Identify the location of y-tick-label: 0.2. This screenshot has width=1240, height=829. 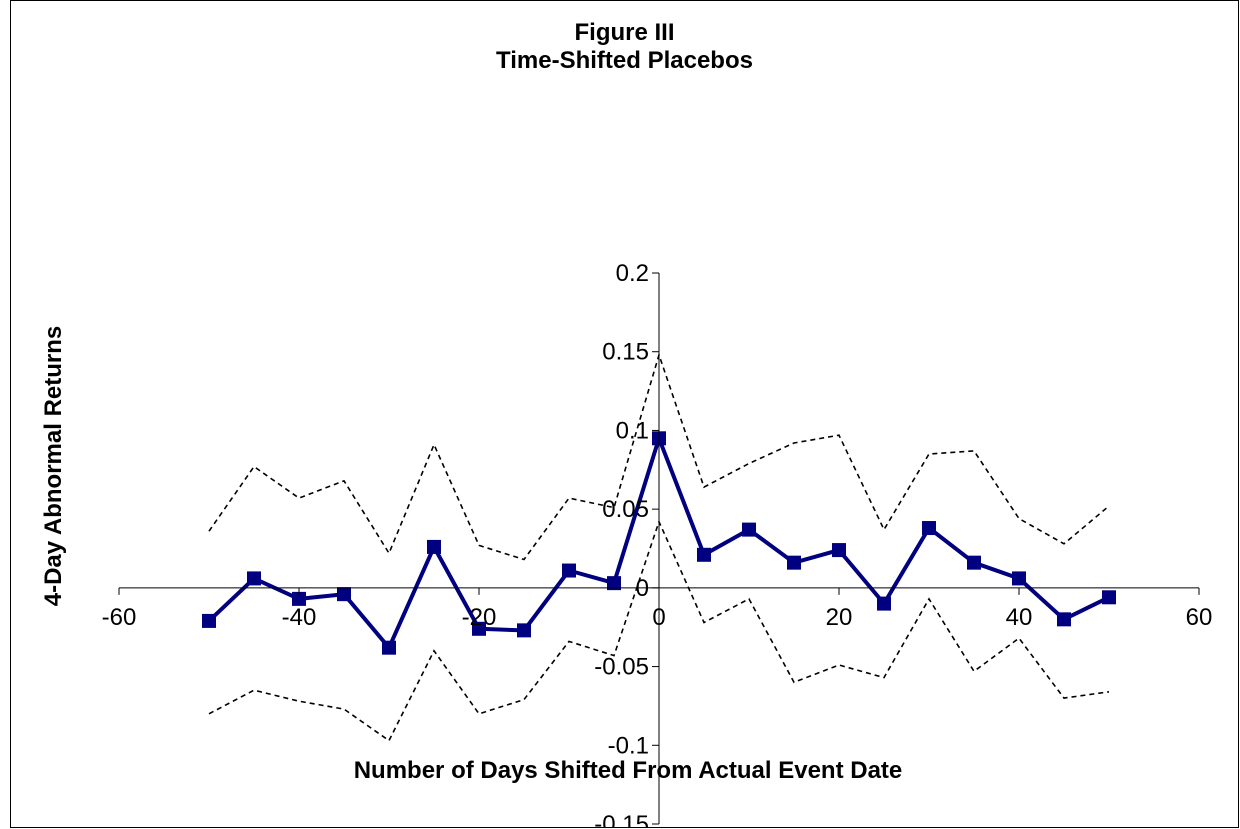
(632, 273).